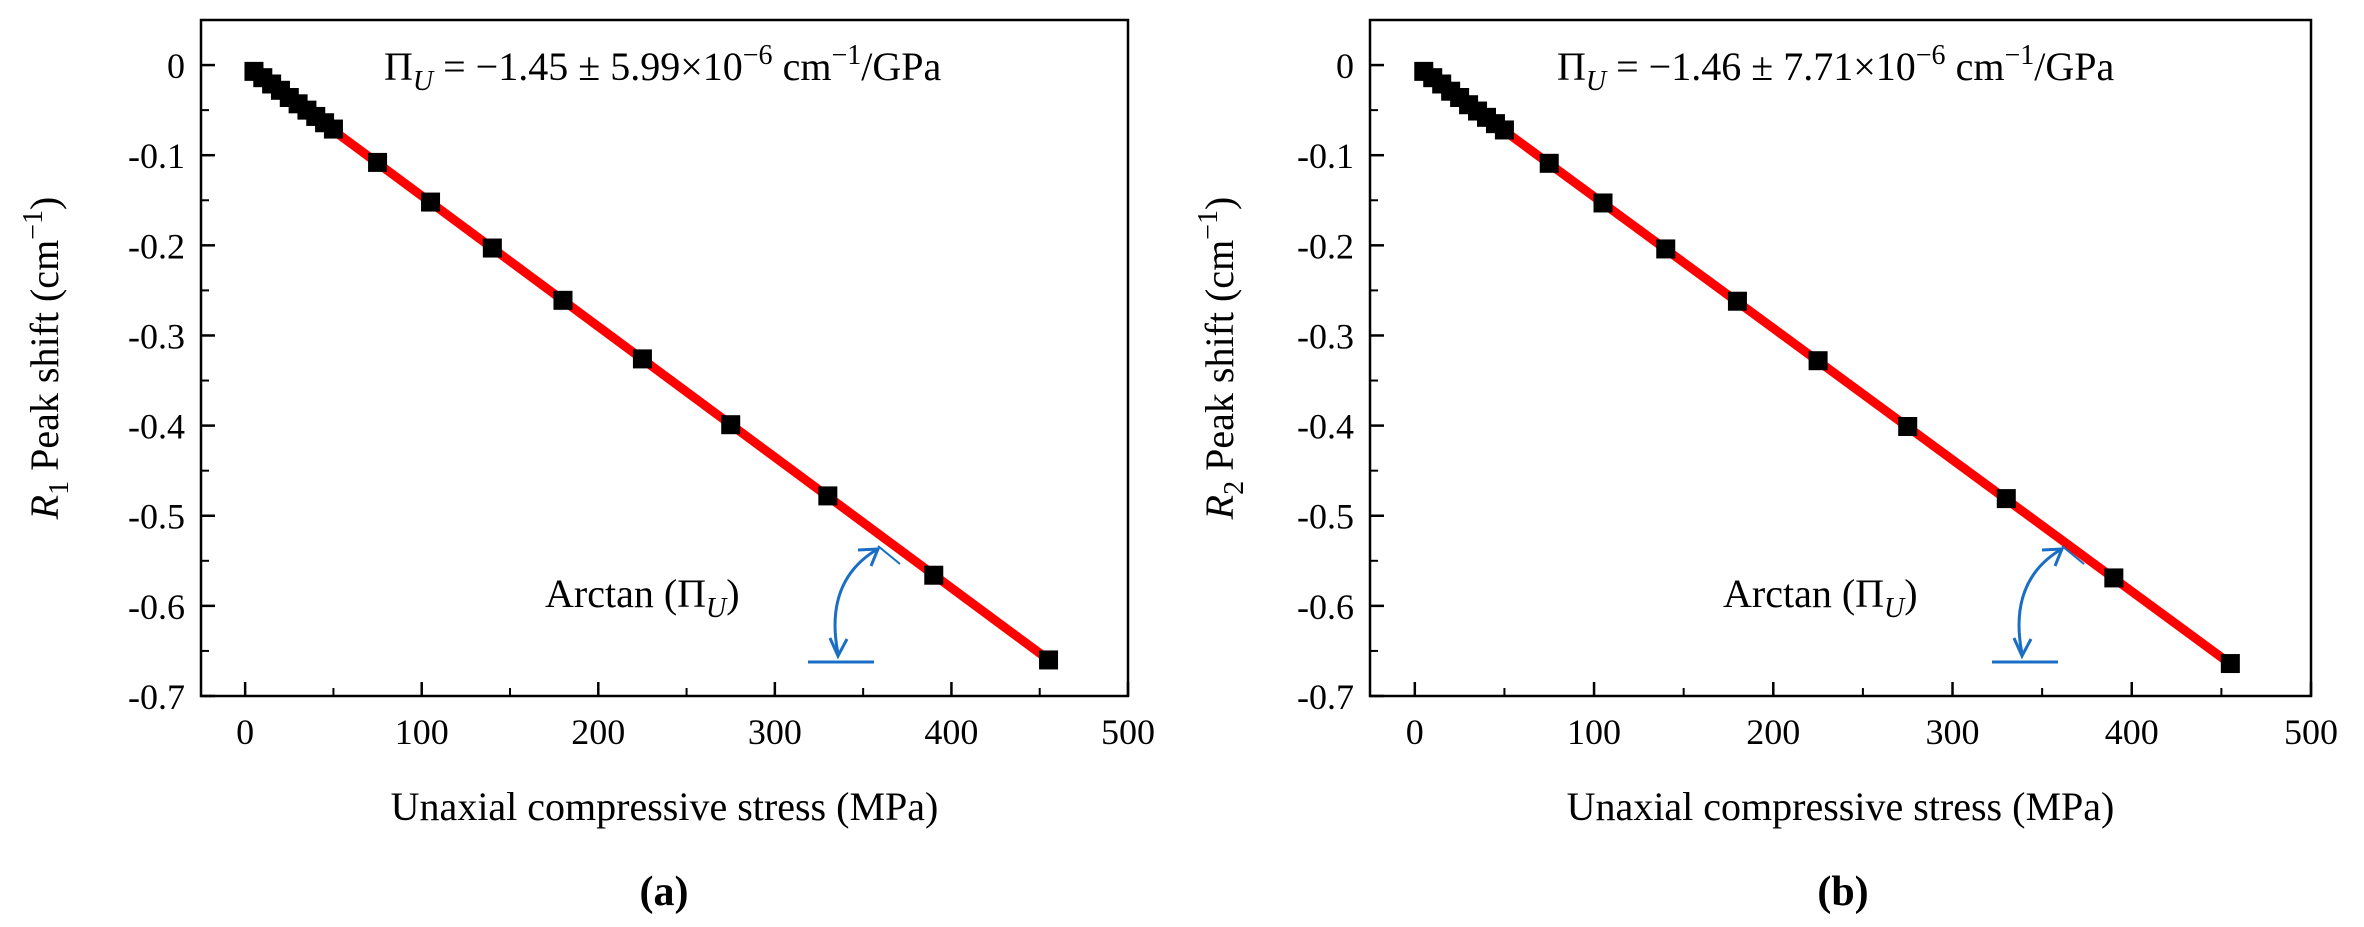 The width and height of the screenshot is (2364, 927). I want to click on y-axis-sub: 1, so click(59, 488).